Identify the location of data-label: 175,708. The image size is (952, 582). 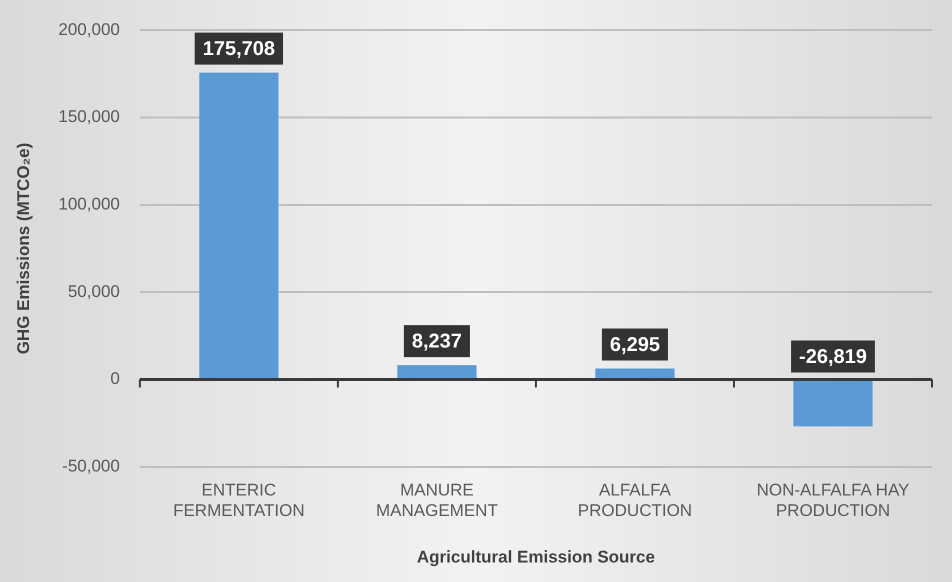
(239, 49).